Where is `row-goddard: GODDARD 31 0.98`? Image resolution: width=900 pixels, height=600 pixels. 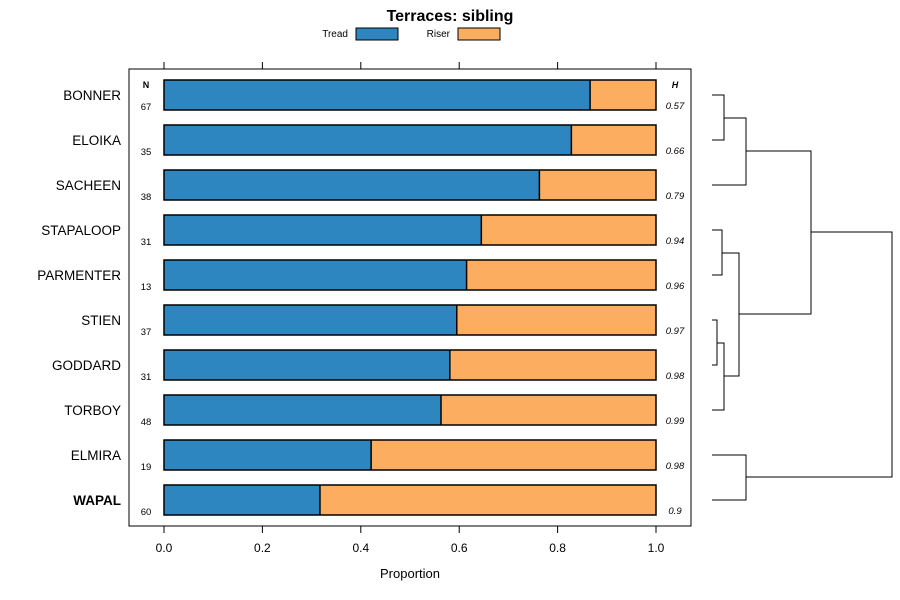 row-goddard: GODDARD 31 0.98 is located at coordinates (368, 366).